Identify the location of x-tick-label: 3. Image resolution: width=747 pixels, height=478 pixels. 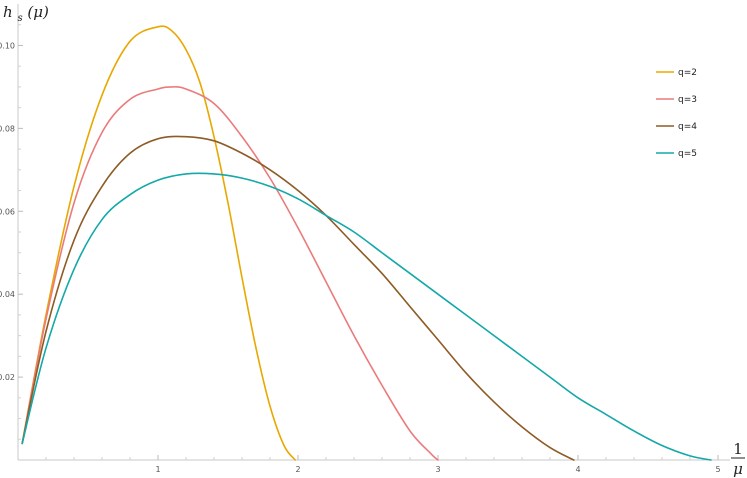
(437, 469).